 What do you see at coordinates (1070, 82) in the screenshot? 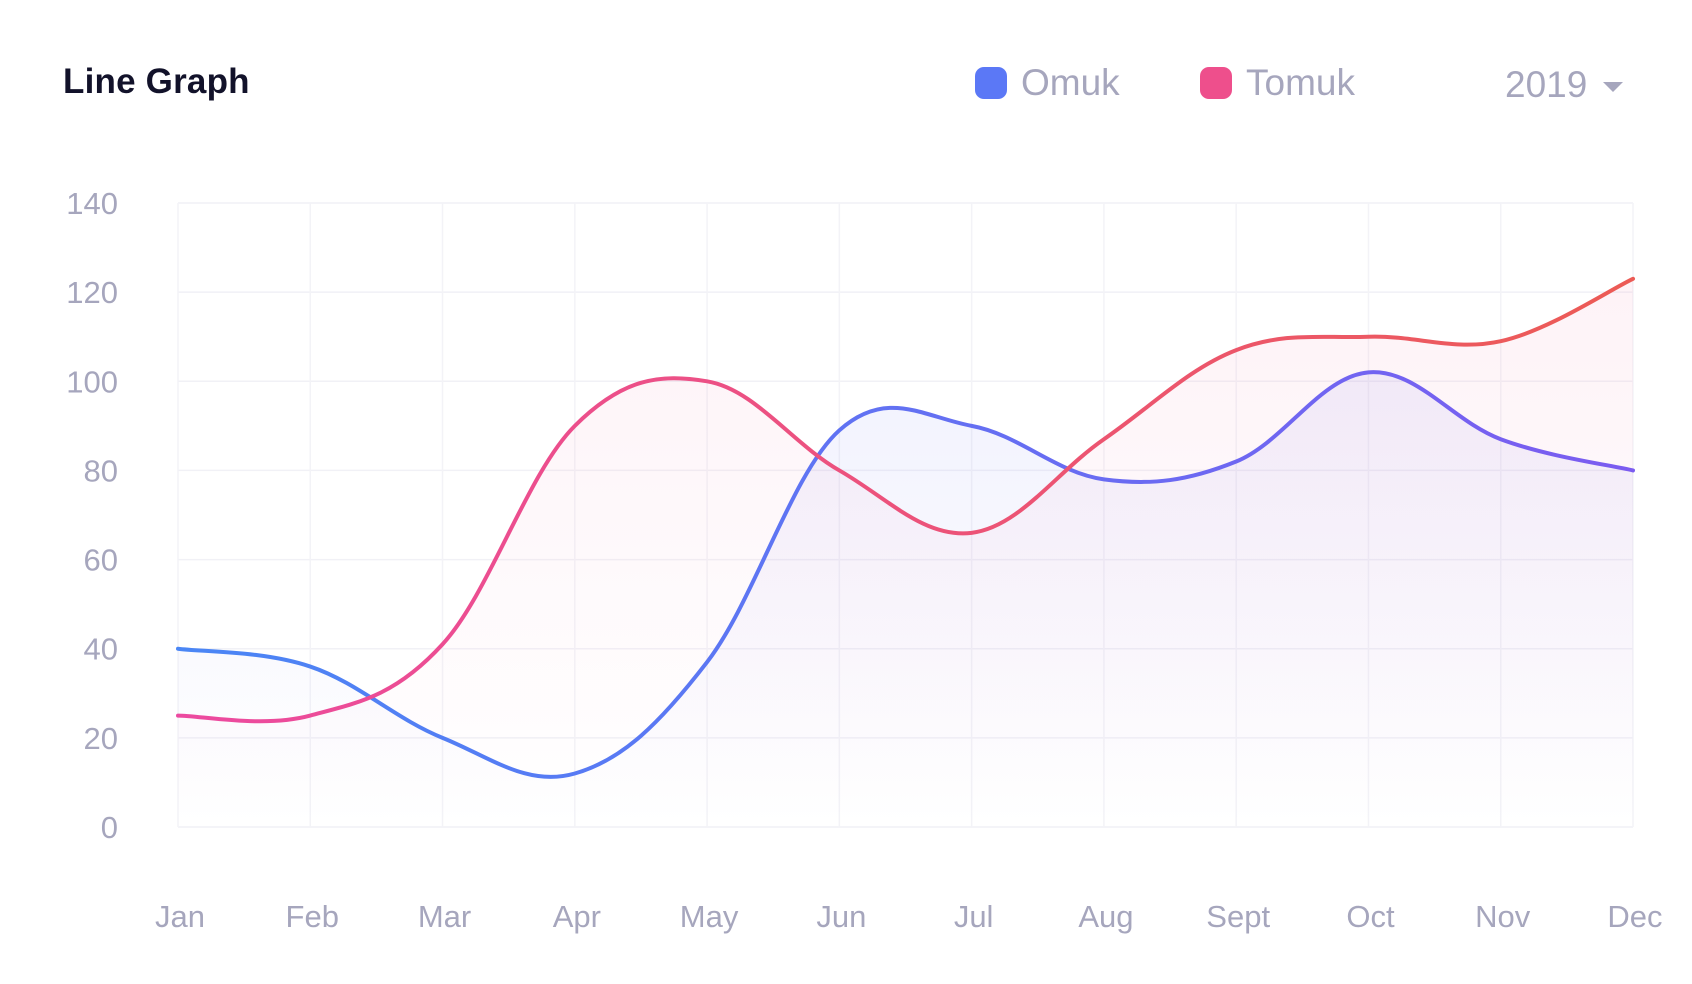
I see `legend-label-omuk: Omuk` at bounding box center [1070, 82].